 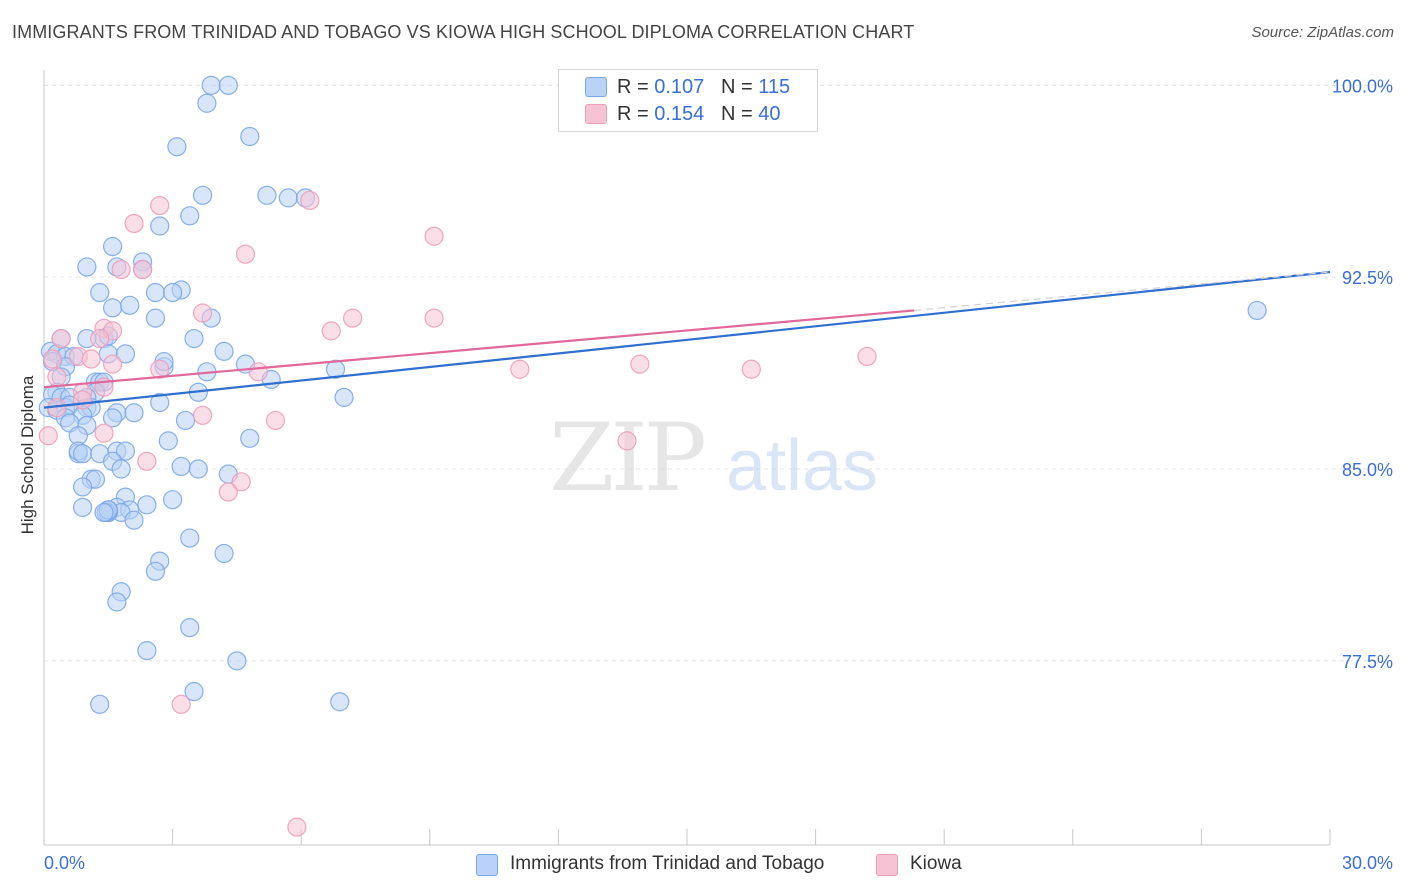 I want to click on legend-swatch-trinidad, so click(x=596, y=87).